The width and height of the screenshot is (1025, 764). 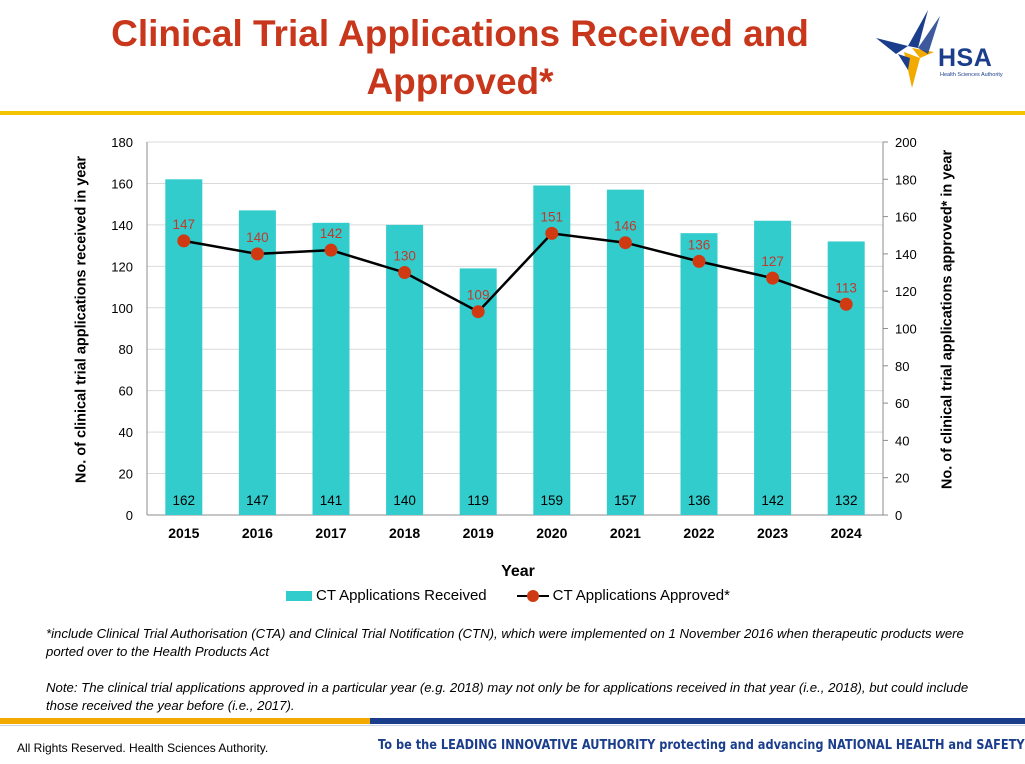 What do you see at coordinates (532, 595) in the screenshot?
I see `legend-line-swatch` at bounding box center [532, 595].